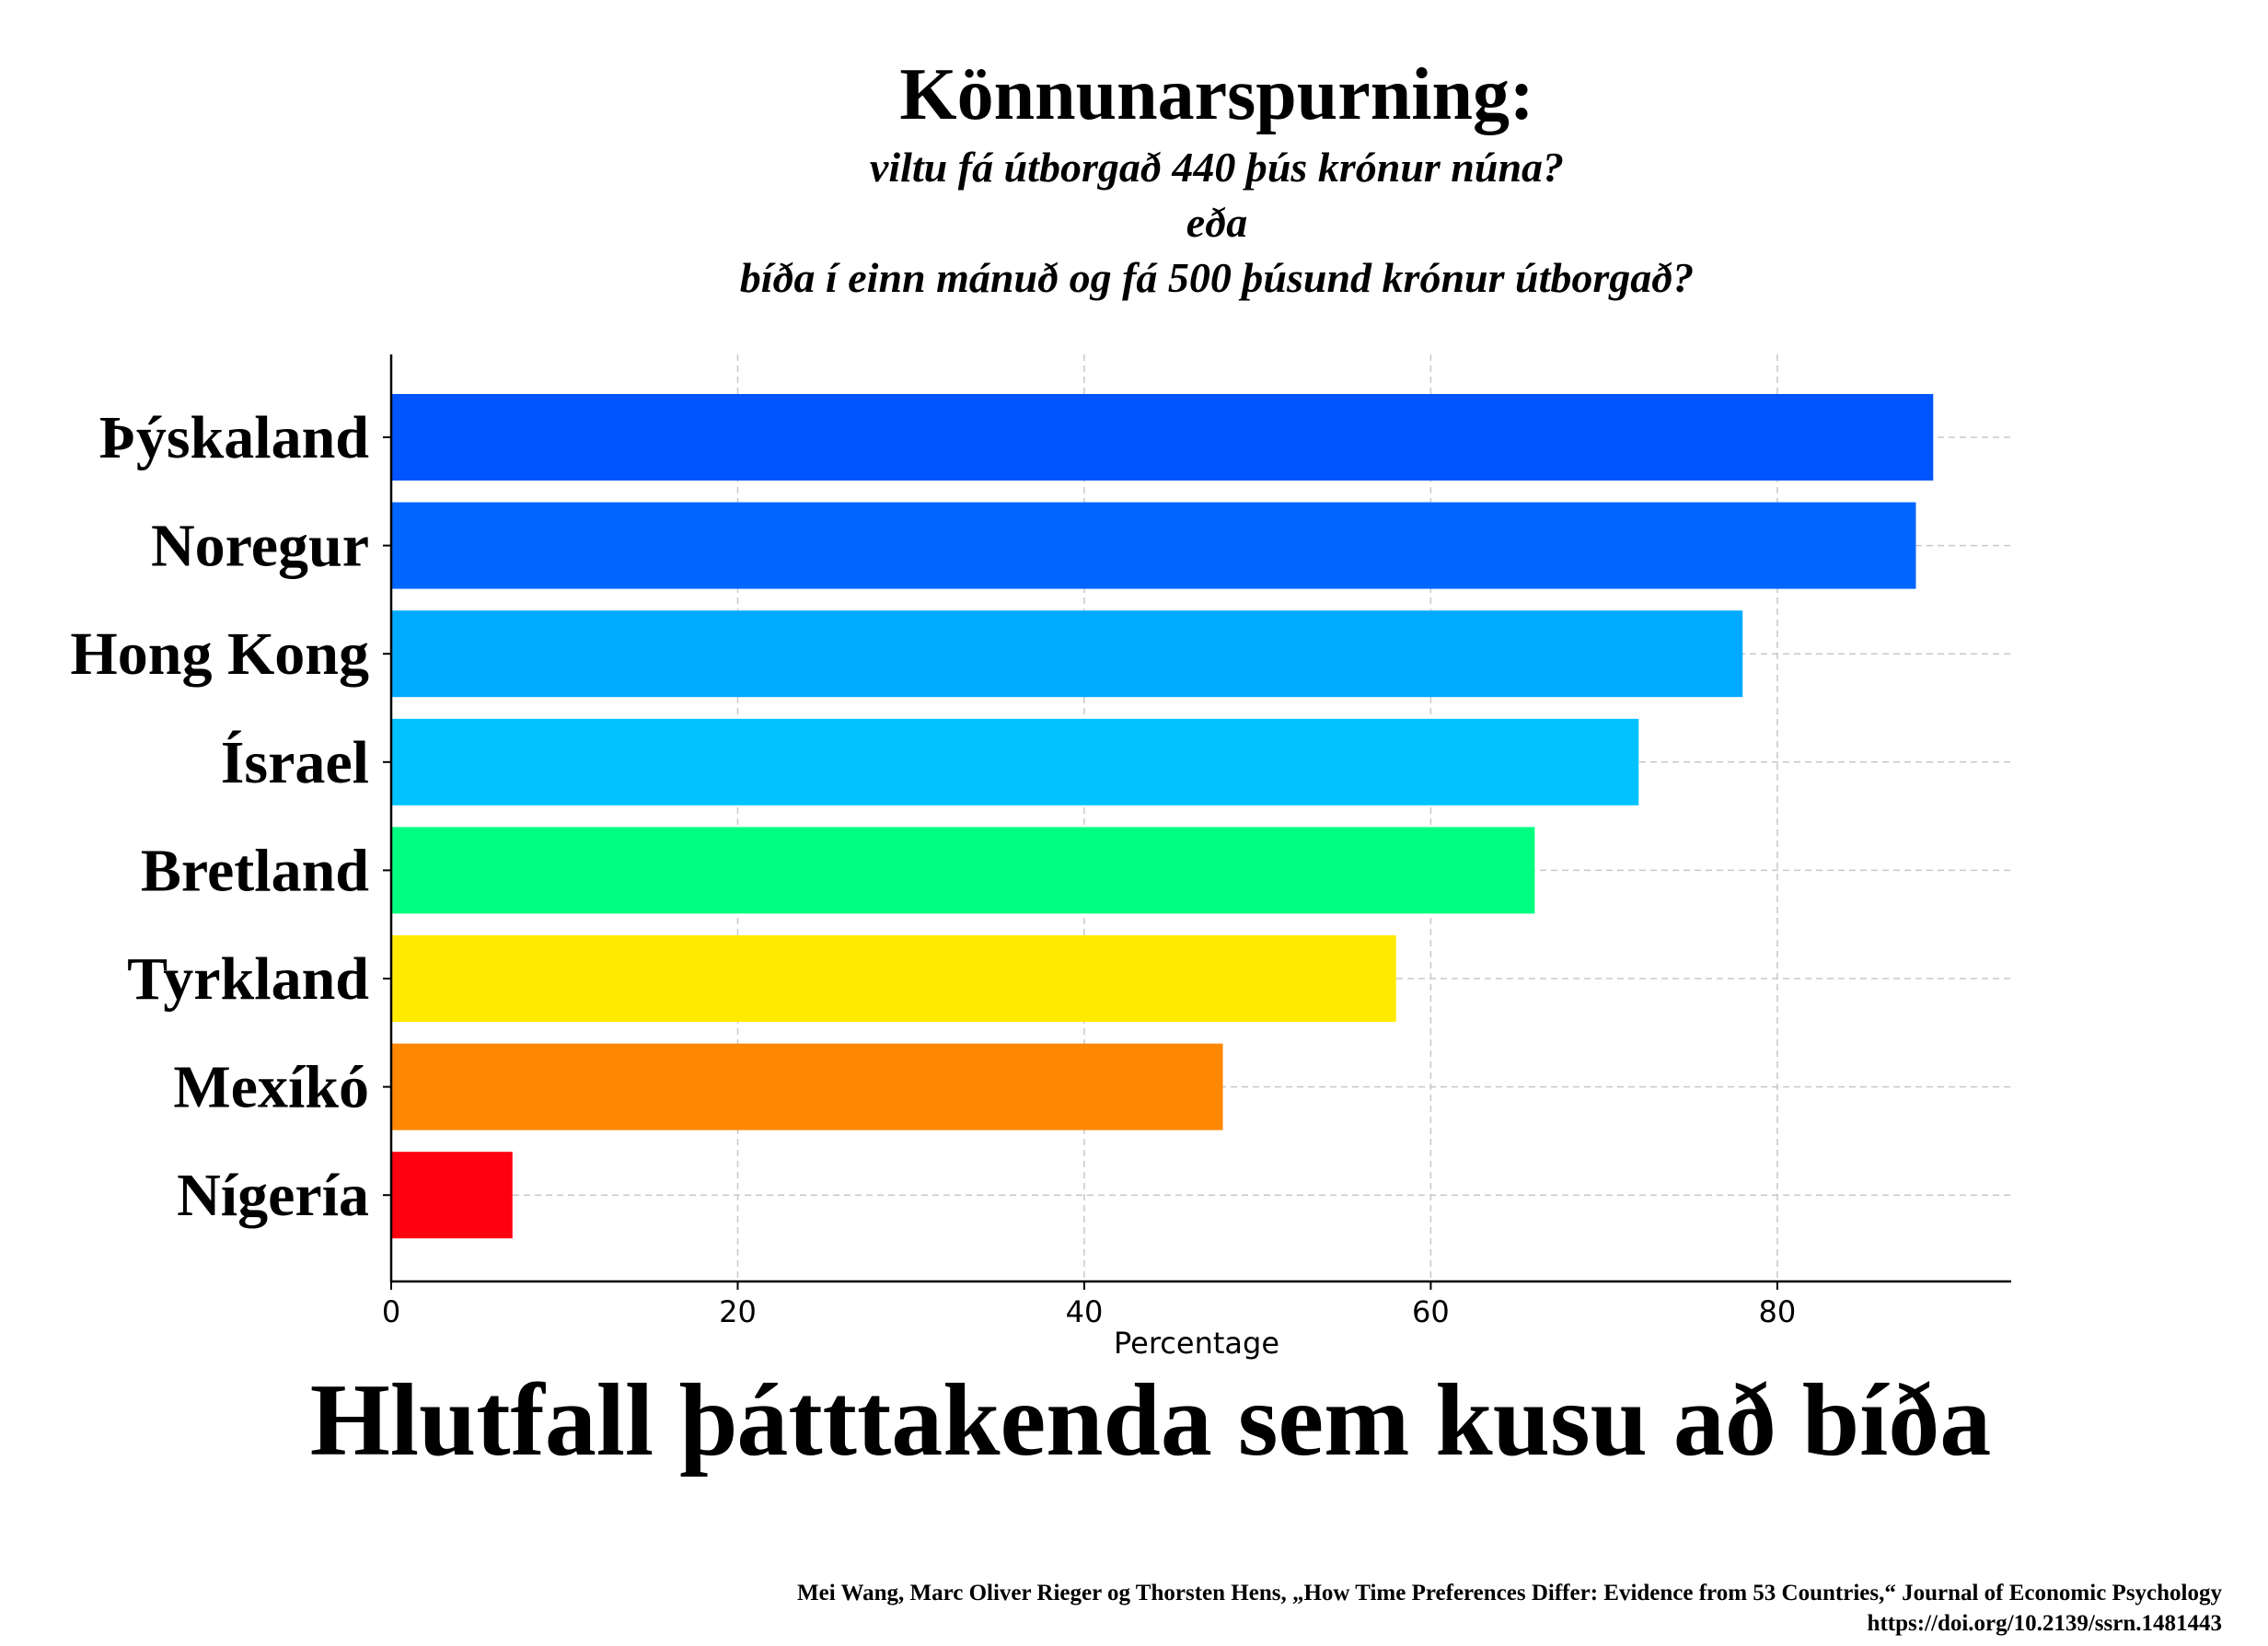  I want to click on x-tick-label-2: 40, so click(1085, 1311).